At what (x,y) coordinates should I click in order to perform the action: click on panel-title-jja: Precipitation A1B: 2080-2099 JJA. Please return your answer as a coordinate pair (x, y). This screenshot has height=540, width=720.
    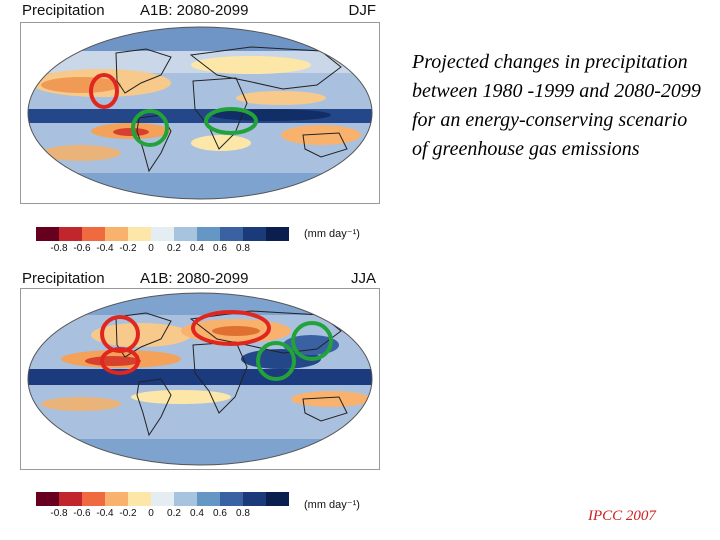
    Looking at the image, I should click on (200, 280).